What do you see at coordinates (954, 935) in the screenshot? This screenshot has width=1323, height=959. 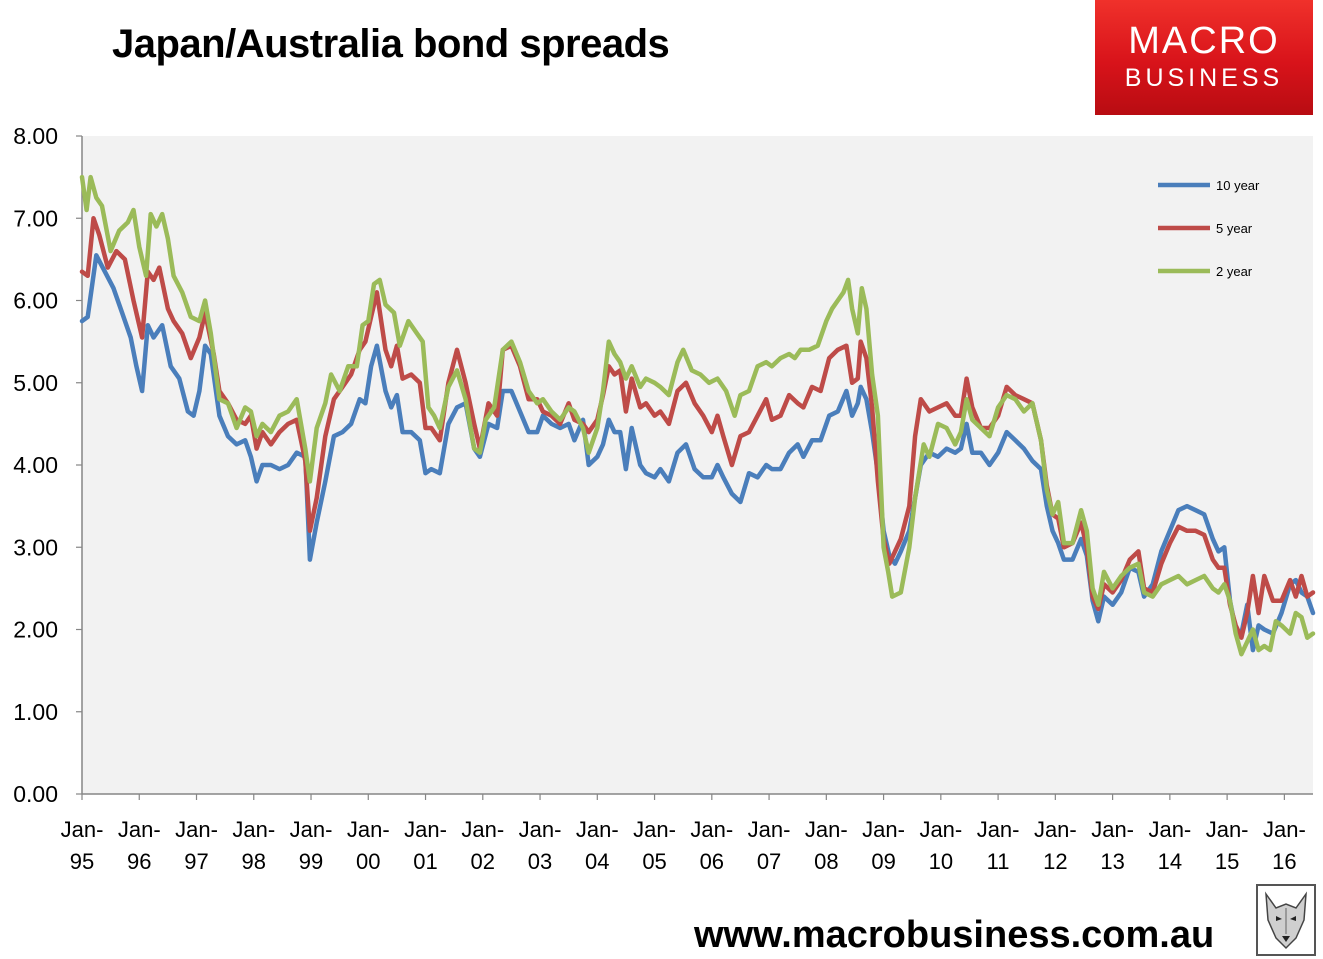 I see `footer-url: www.macrobusiness.com.au` at bounding box center [954, 935].